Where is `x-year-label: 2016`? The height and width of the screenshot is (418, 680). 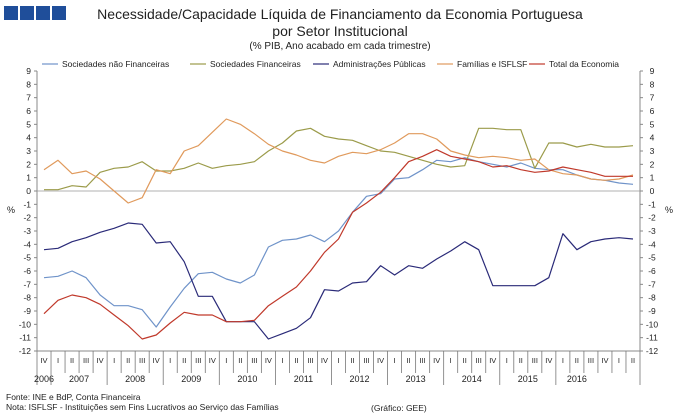
x-year-label: 2016 is located at coordinates (577, 379).